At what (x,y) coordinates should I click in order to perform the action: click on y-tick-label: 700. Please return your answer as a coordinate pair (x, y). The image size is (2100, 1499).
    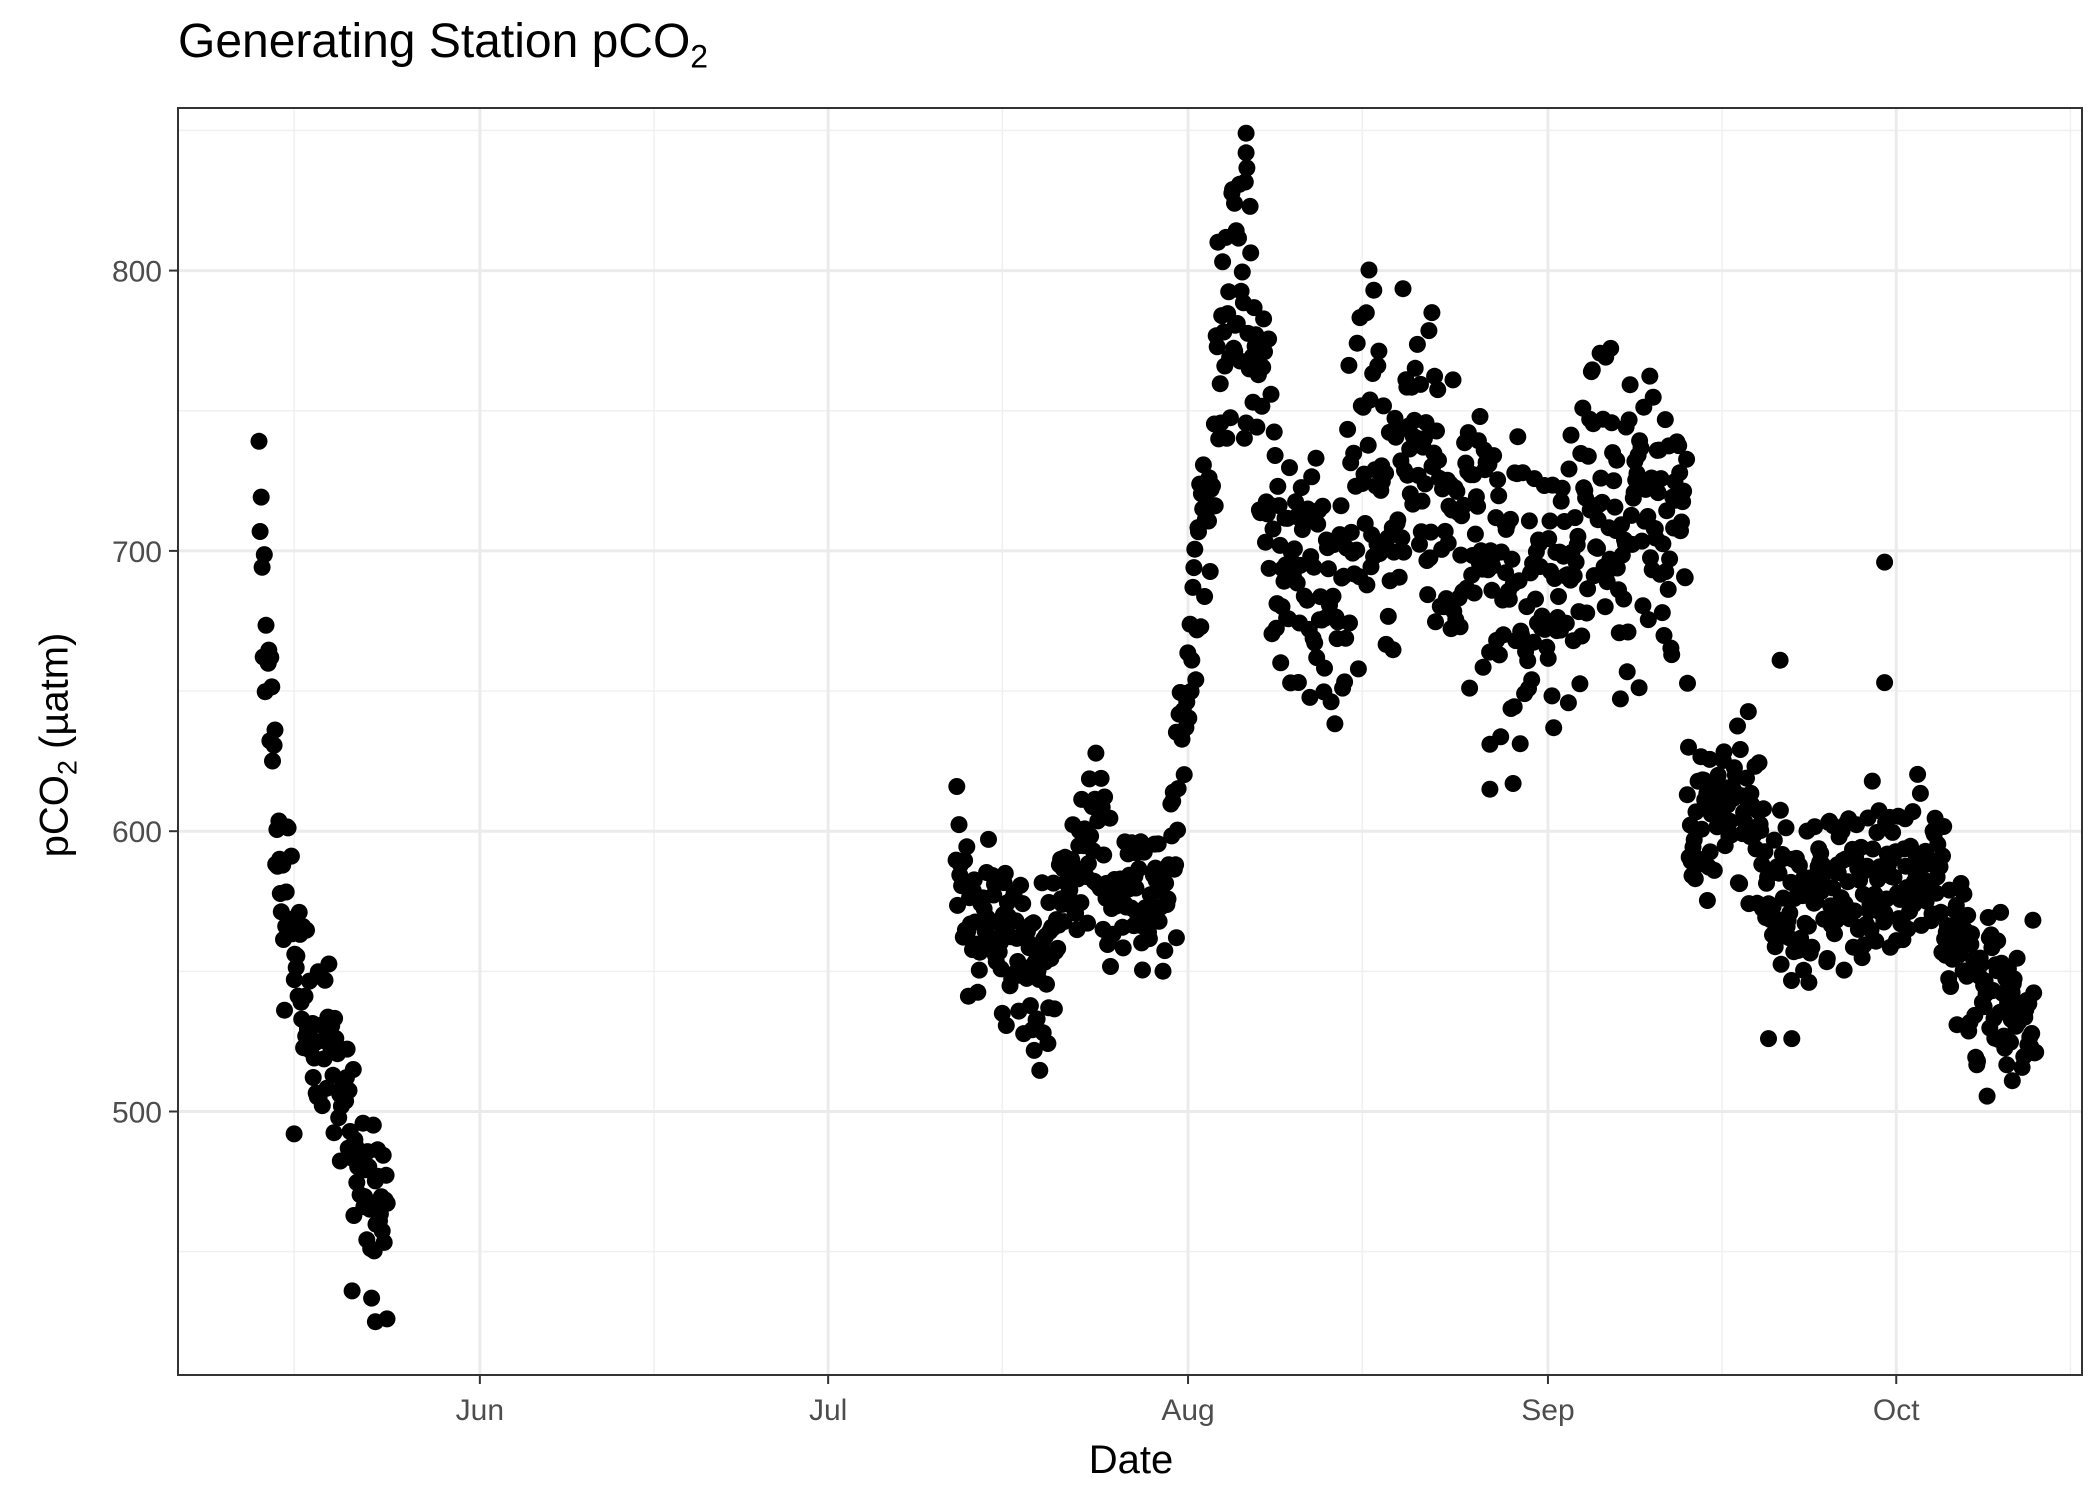
    Looking at the image, I should click on (137, 552).